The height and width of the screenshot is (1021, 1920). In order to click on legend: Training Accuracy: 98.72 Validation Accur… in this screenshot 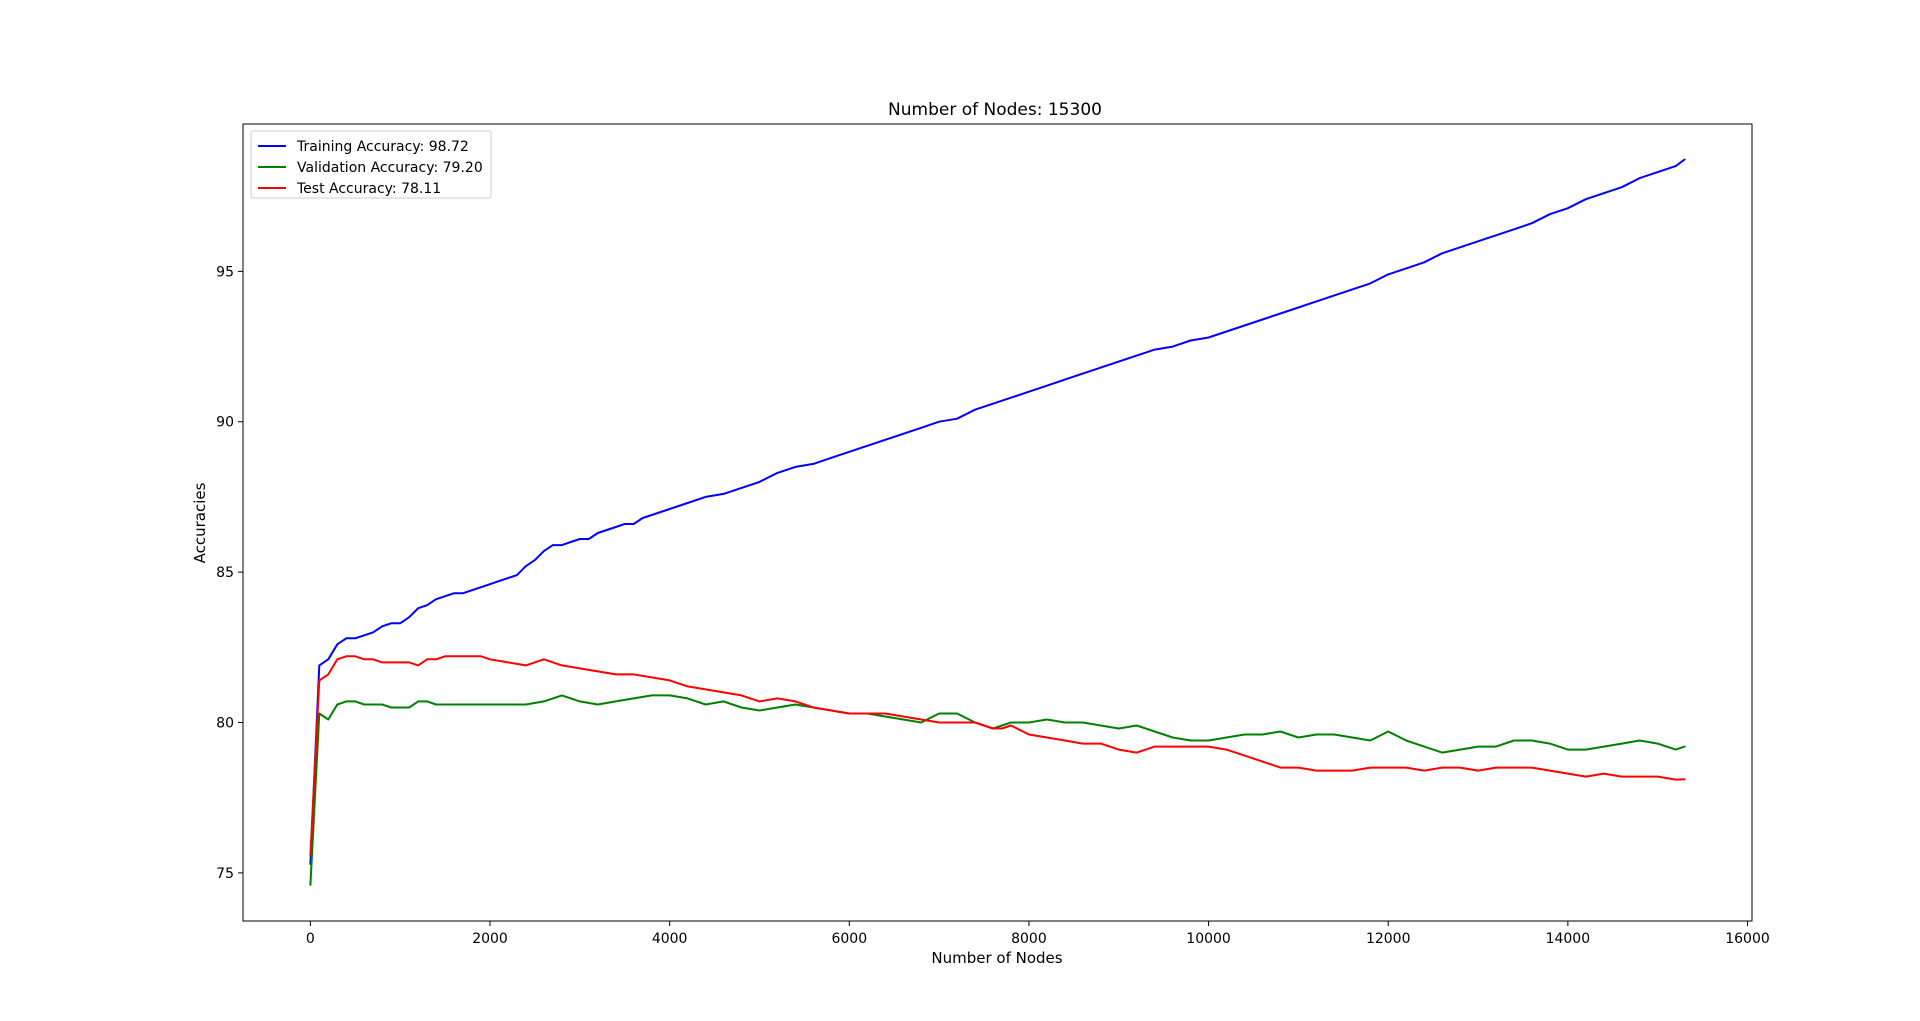, I will do `click(371, 164)`.